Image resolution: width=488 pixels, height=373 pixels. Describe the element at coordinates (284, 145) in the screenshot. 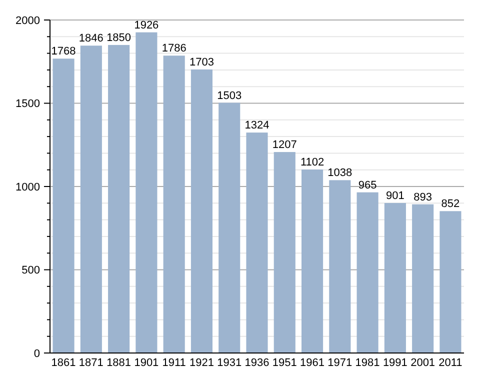

I see `data-label: 1207` at that location.